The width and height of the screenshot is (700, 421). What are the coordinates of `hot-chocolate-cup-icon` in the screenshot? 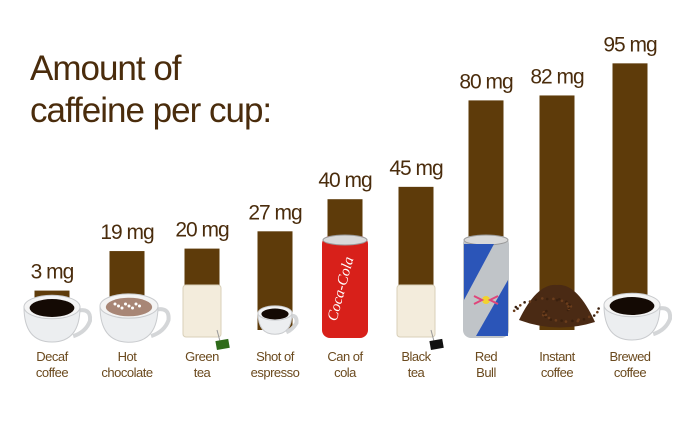 It's located at (135, 318).